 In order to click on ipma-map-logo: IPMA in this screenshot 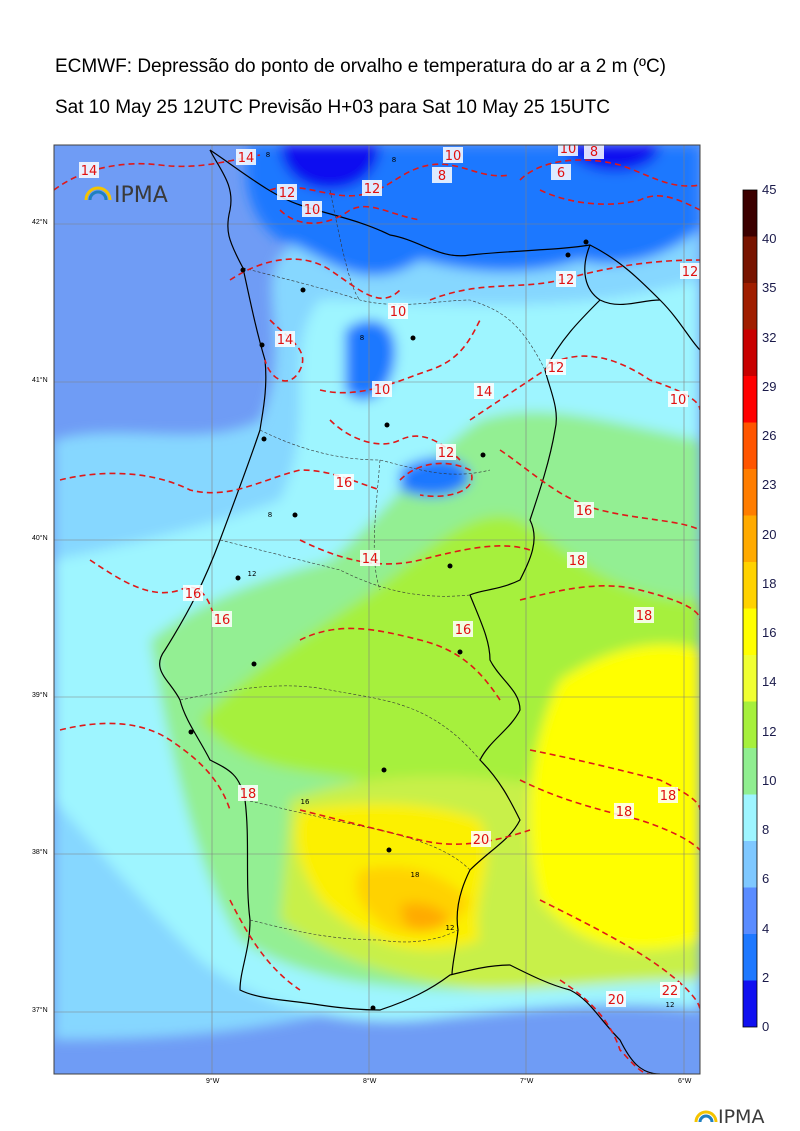, I will do `click(126, 195)`.